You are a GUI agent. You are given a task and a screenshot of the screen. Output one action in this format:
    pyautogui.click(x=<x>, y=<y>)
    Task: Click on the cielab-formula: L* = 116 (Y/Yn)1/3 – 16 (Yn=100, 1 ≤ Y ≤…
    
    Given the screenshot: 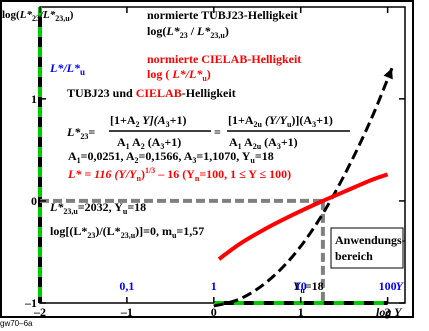 What is the action you would take?
    pyautogui.click(x=179, y=174)
    